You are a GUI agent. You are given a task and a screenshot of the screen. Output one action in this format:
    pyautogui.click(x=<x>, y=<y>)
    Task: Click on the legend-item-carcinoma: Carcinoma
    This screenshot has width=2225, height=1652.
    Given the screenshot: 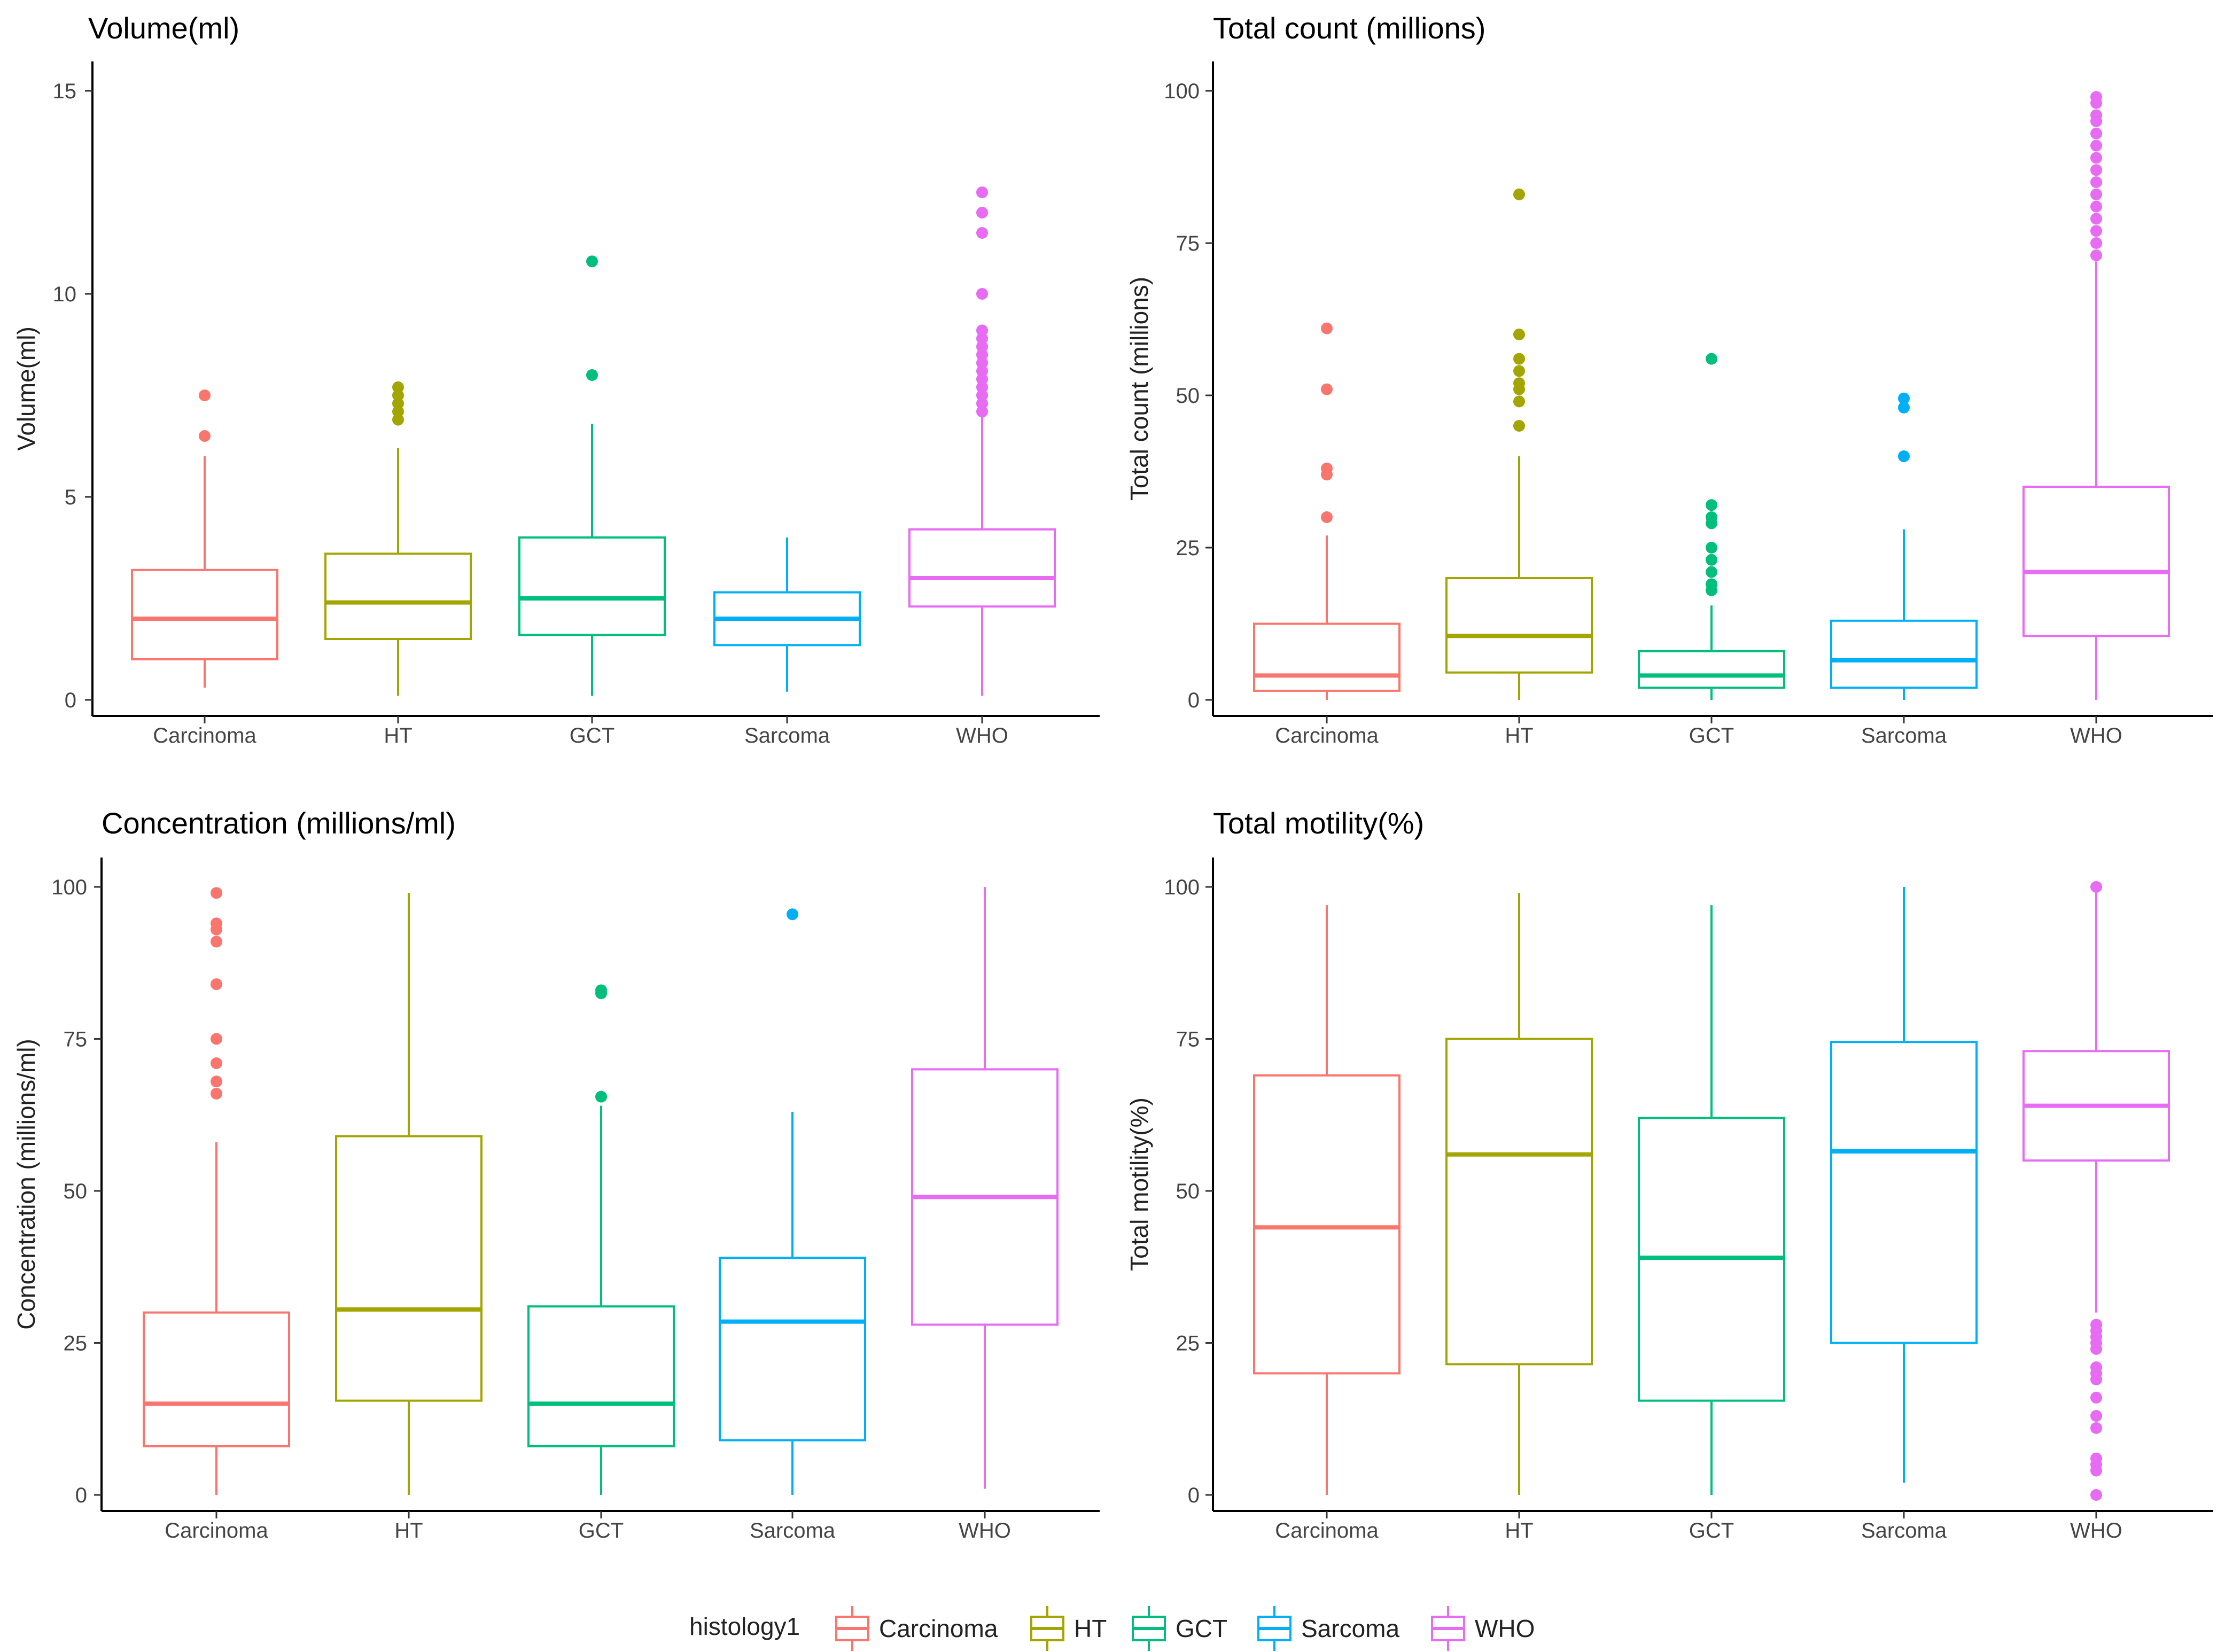 What is the action you would take?
    pyautogui.click(x=916, y=1628)
    